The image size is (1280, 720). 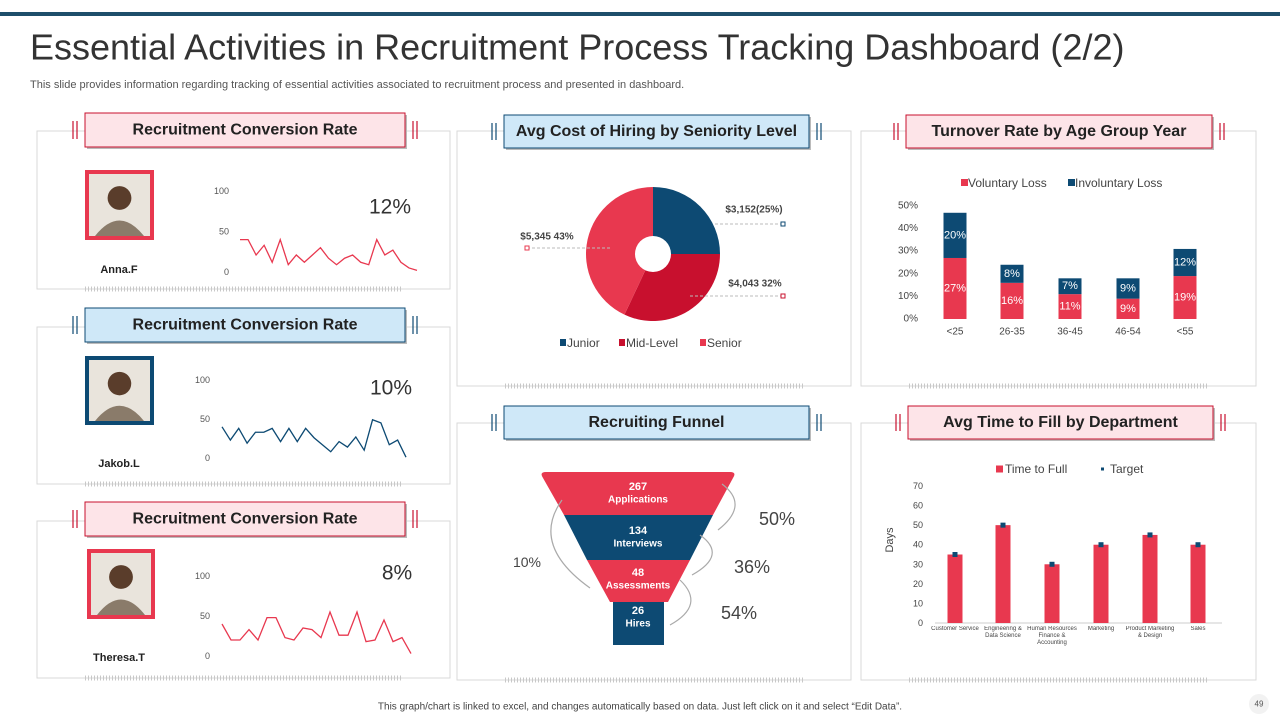 What do you see at coordinates (908, 251) in the screenshot?
I see `y-tick-label: 30%` at bounding box center [908, 251].